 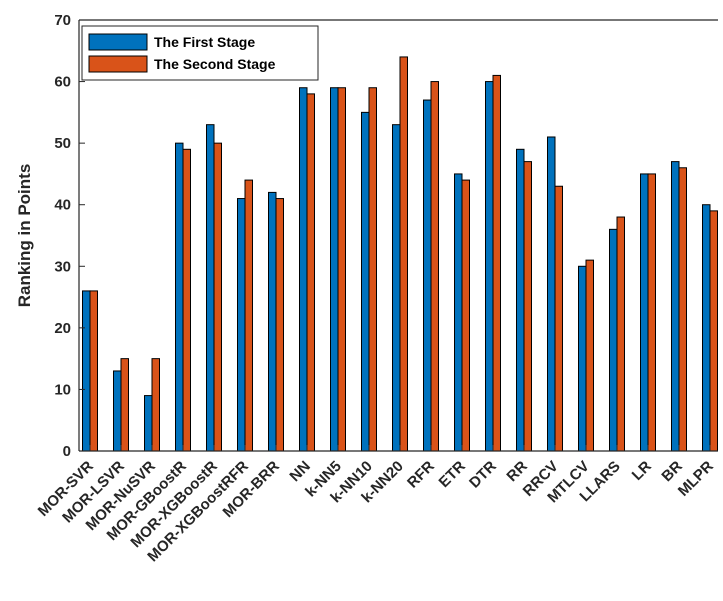 What do you see at coordinates (179, 297) in the screenshot?
I see `bar-first-stage-mor-gboostr` at bounding box center [179, 297].